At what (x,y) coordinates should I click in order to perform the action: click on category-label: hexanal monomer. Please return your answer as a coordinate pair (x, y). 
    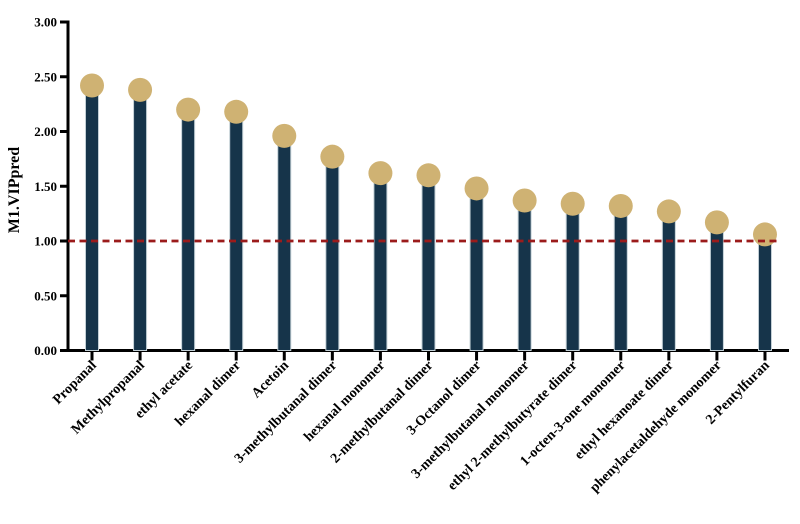
    Looking at the image, I should click on (344, 401).